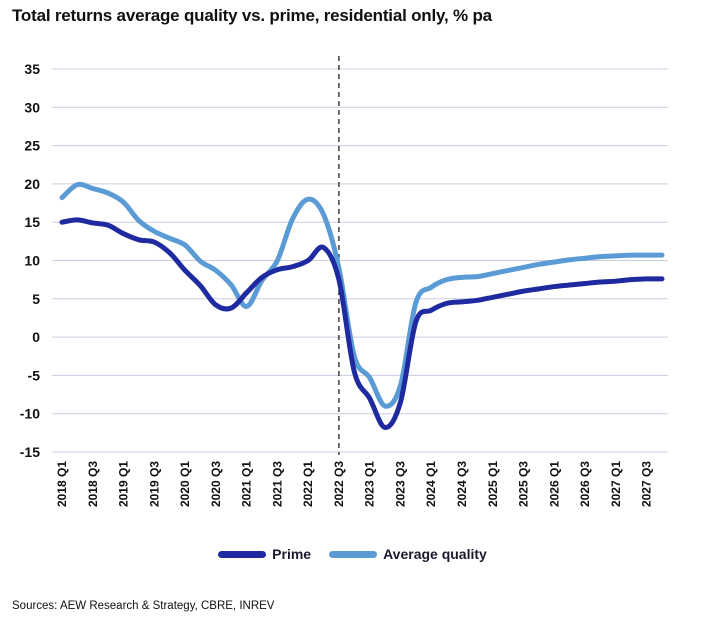  I want to click on x-tick-label: 2023 Q1, so click(370, 484).